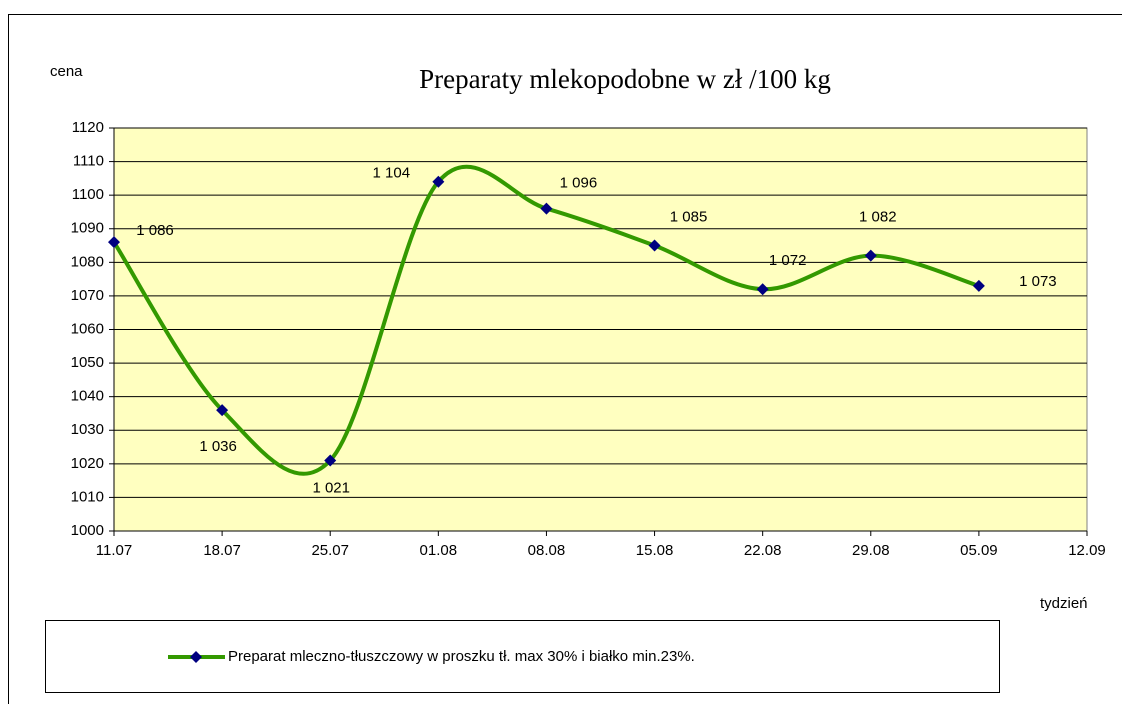 The width and height of the screenshot is (1122, 704). Describe the element at coordinates (114, 550) in the screenshot. I see `x-tick-label: 11.07` at that location.